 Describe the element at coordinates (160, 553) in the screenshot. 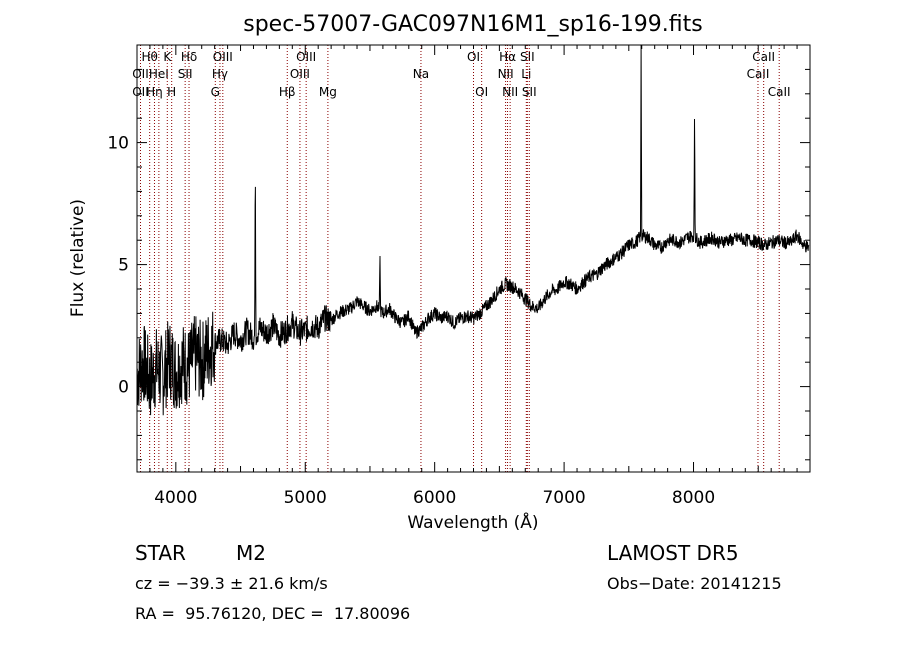

I see `object-class: STAR` at that location.